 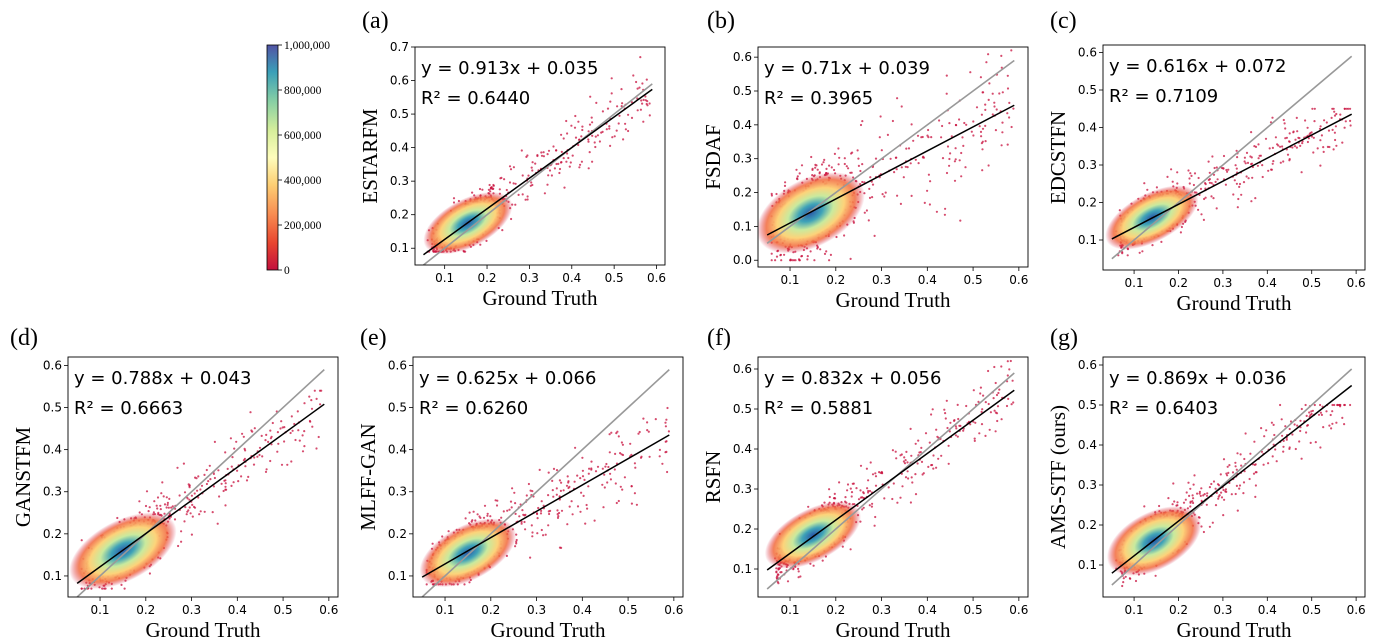 I want to click on panel-tag: (b), so click(x=721, y=21).